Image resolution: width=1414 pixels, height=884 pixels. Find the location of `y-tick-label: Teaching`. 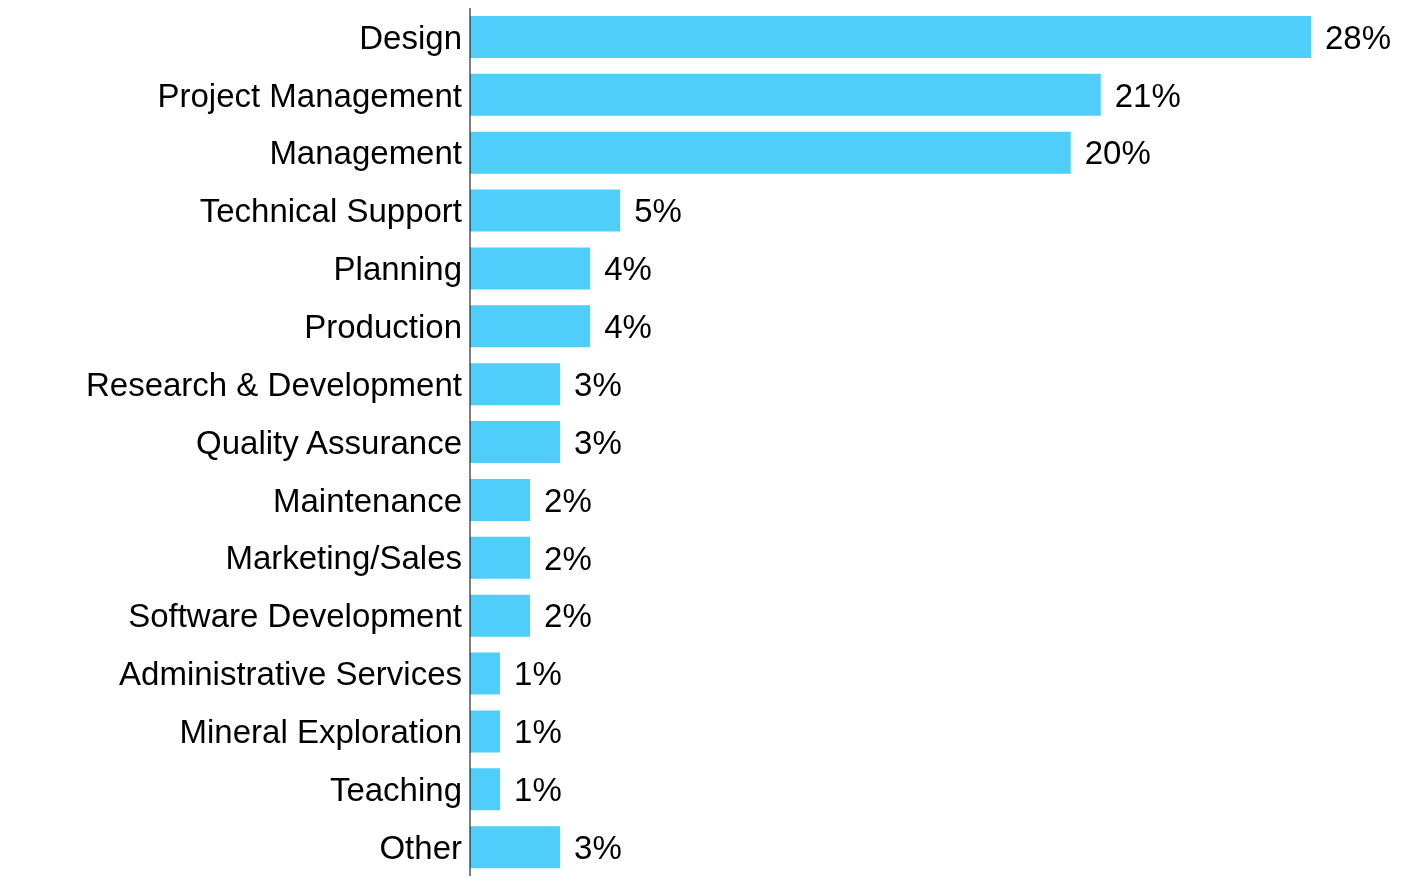

y-tick-label: Teaching is located at coordinates (395, 789).